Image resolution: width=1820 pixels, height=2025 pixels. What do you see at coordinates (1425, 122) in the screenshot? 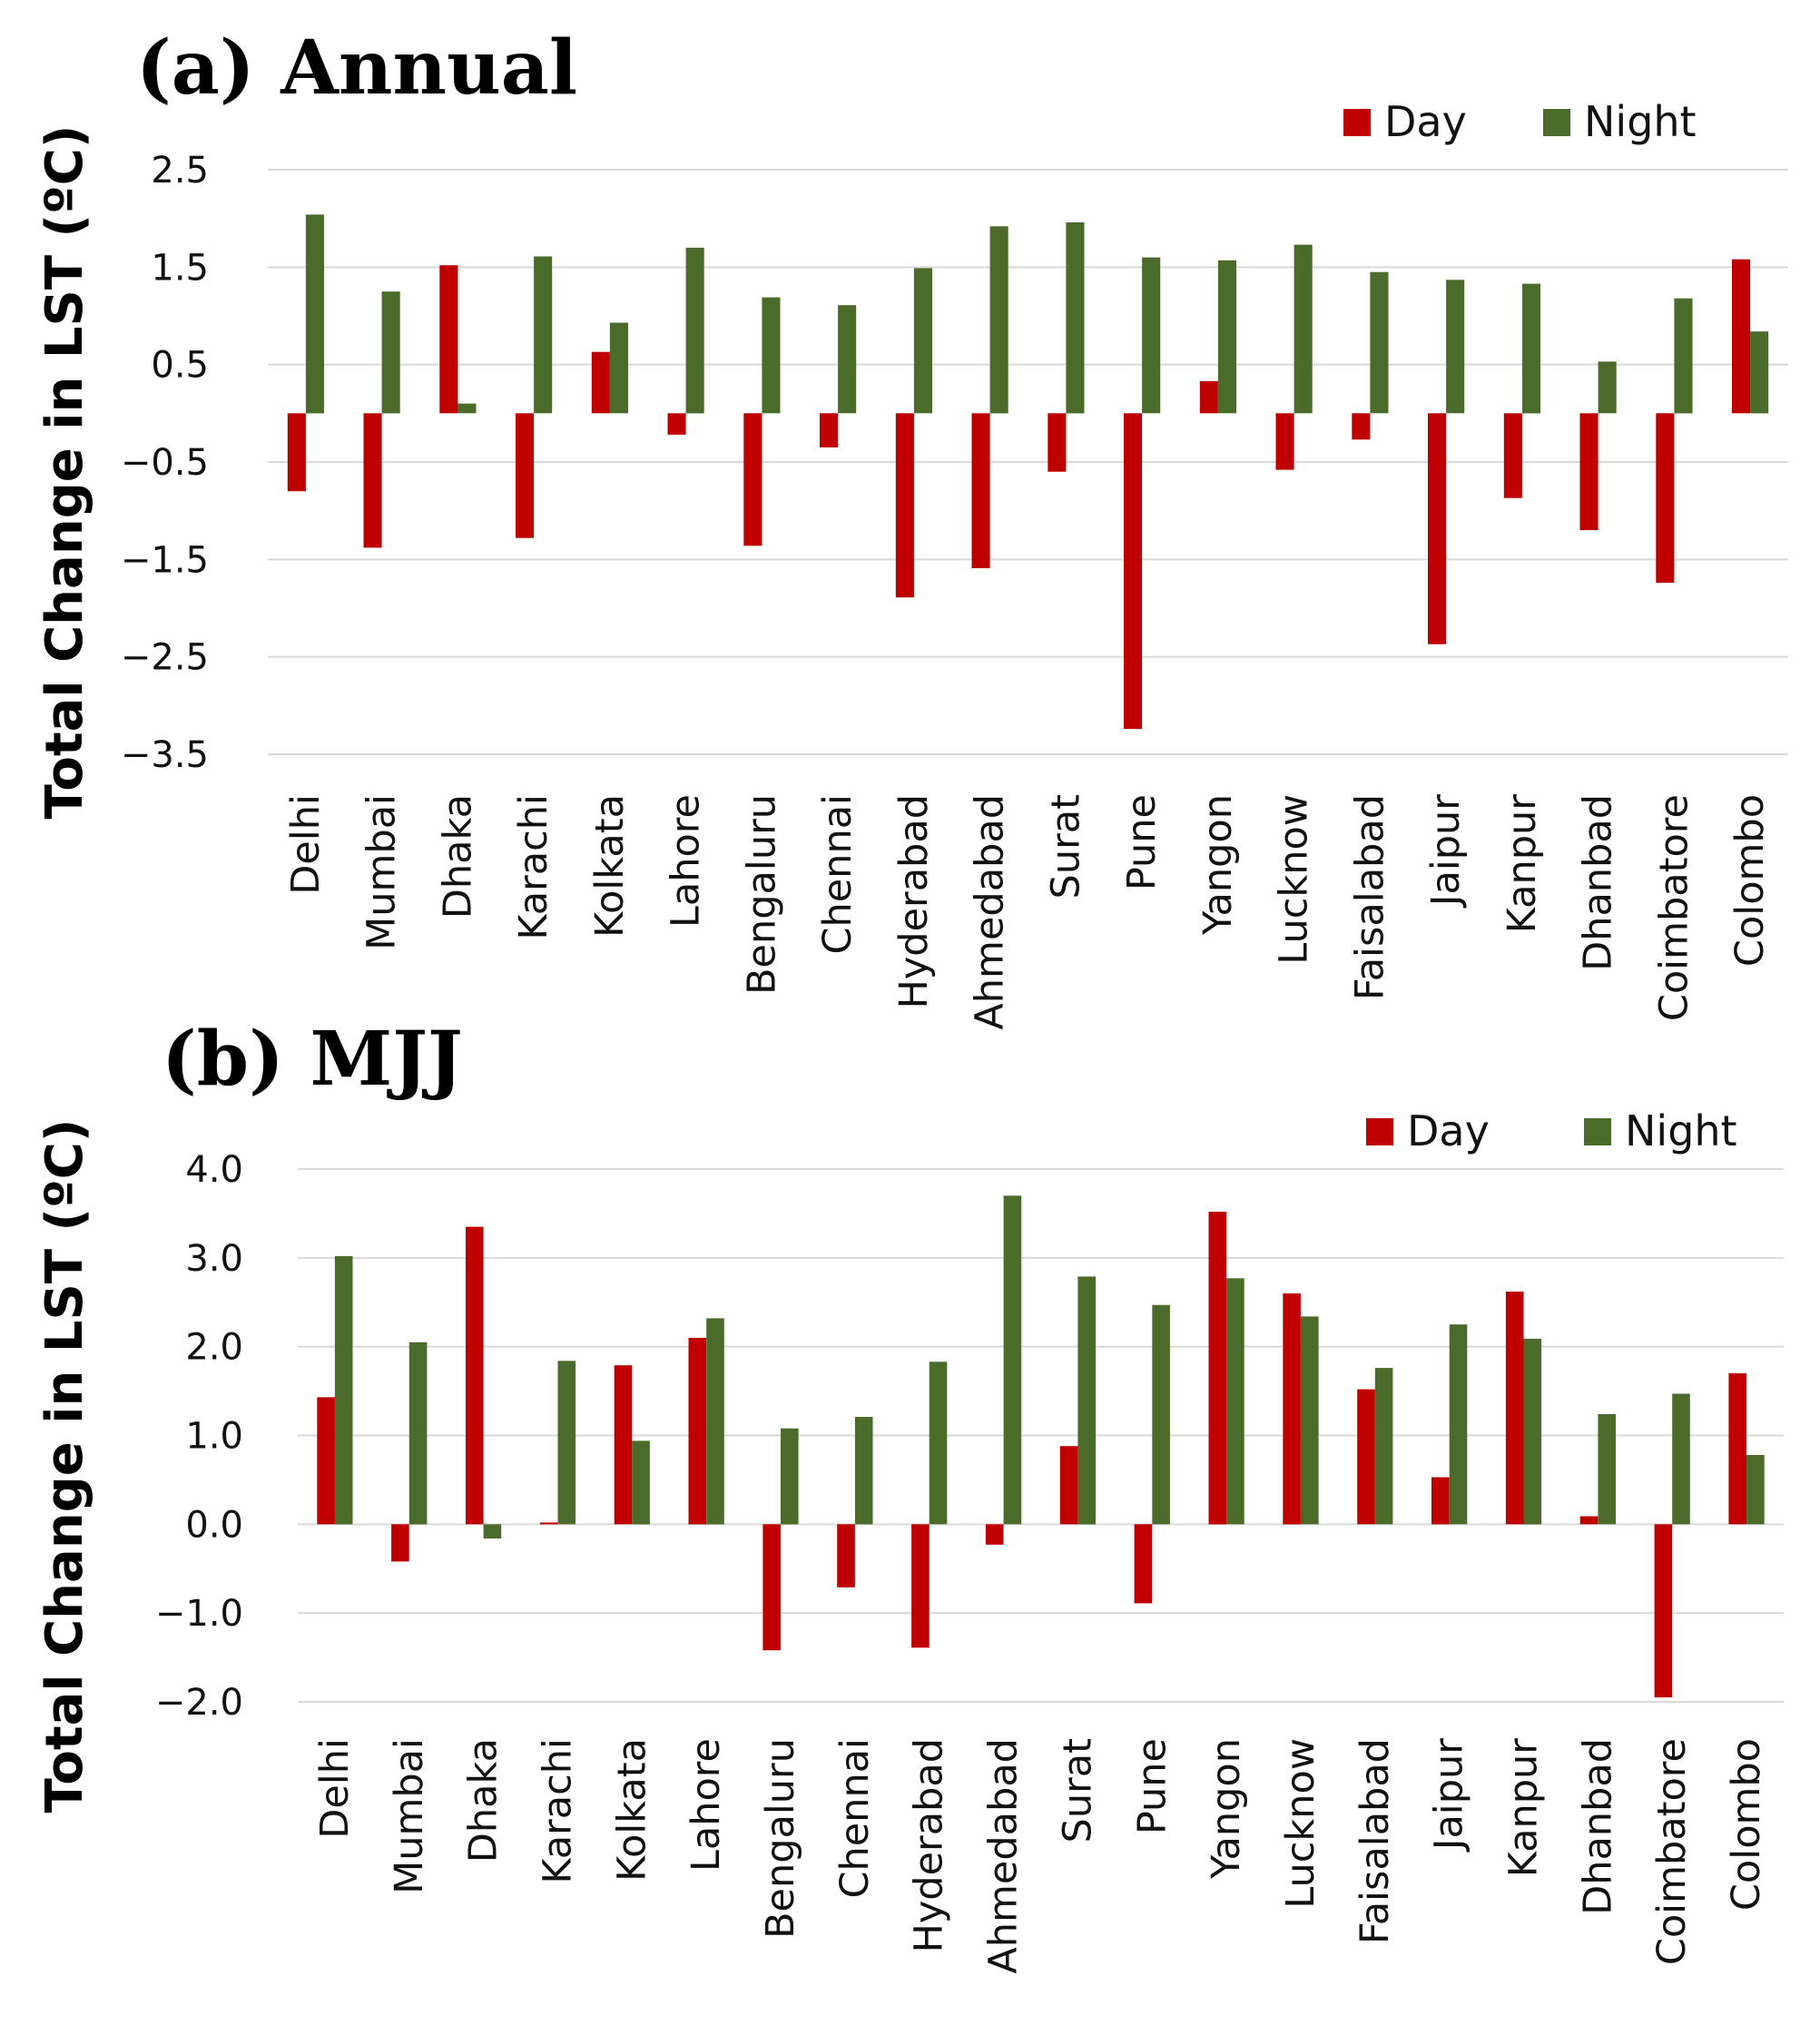
I see `panel-a-legend-day-label: Day` at bounding box center [1425, 122].